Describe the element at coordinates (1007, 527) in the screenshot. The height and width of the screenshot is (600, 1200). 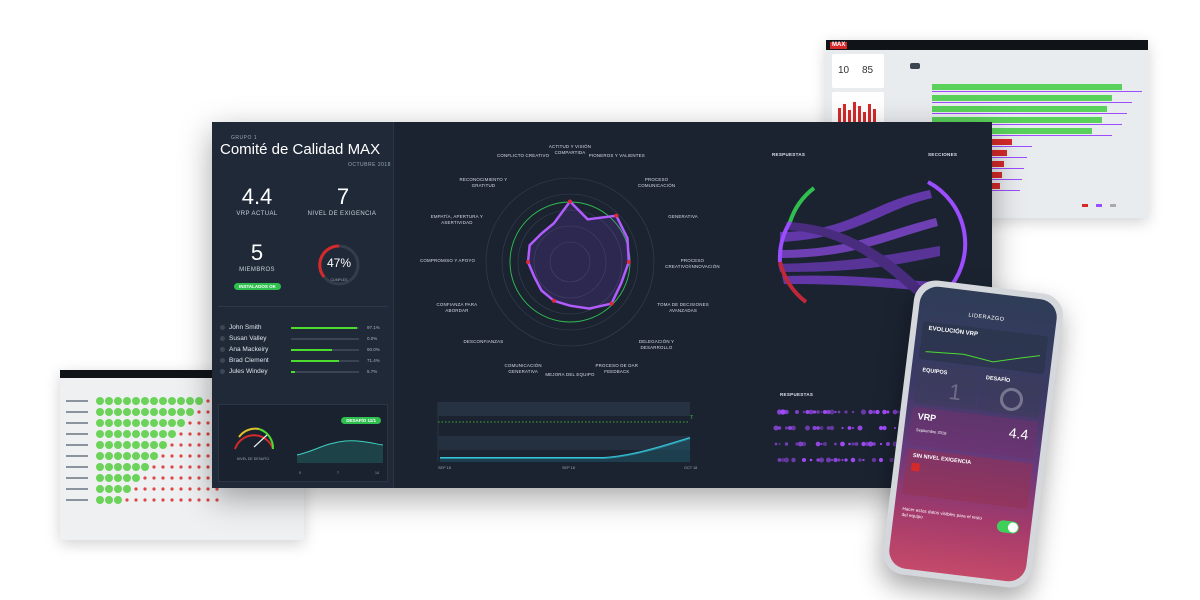
I see `visibility-toggle` at that location.